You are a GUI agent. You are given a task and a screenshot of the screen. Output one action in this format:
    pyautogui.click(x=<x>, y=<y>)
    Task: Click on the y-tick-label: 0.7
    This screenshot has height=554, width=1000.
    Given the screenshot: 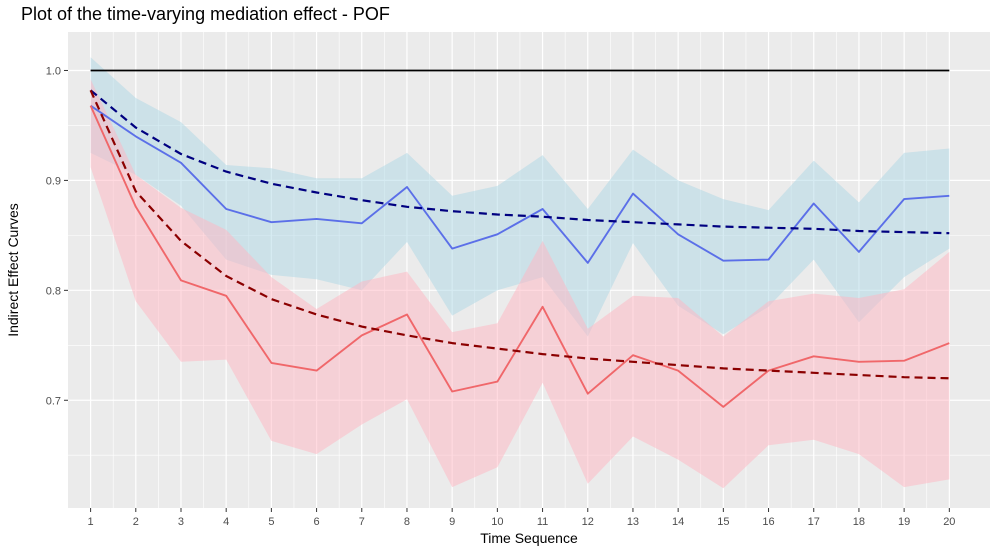 What is the action you would take?
    pyautogui.click(x=53, y=401)
    